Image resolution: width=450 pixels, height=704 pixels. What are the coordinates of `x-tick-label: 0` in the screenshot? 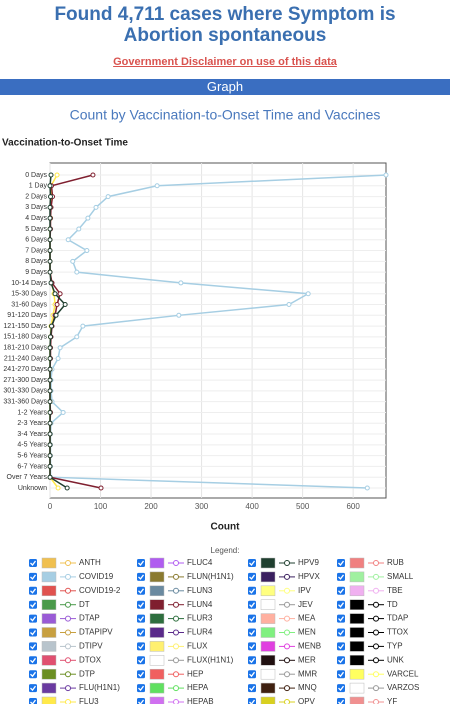 It's located at (50, 506).